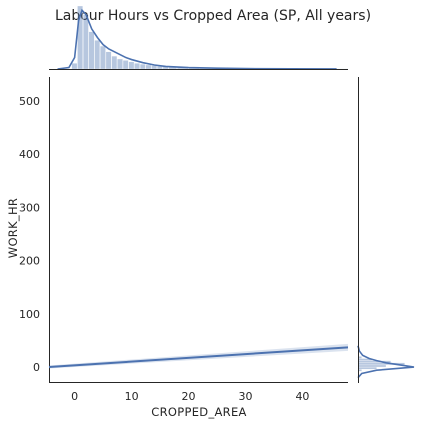 This screenshot has height=424, width=423. Describe the element at coordinates (245, 396) in the screenshot. I see `x-tick-label: 30` at that location.